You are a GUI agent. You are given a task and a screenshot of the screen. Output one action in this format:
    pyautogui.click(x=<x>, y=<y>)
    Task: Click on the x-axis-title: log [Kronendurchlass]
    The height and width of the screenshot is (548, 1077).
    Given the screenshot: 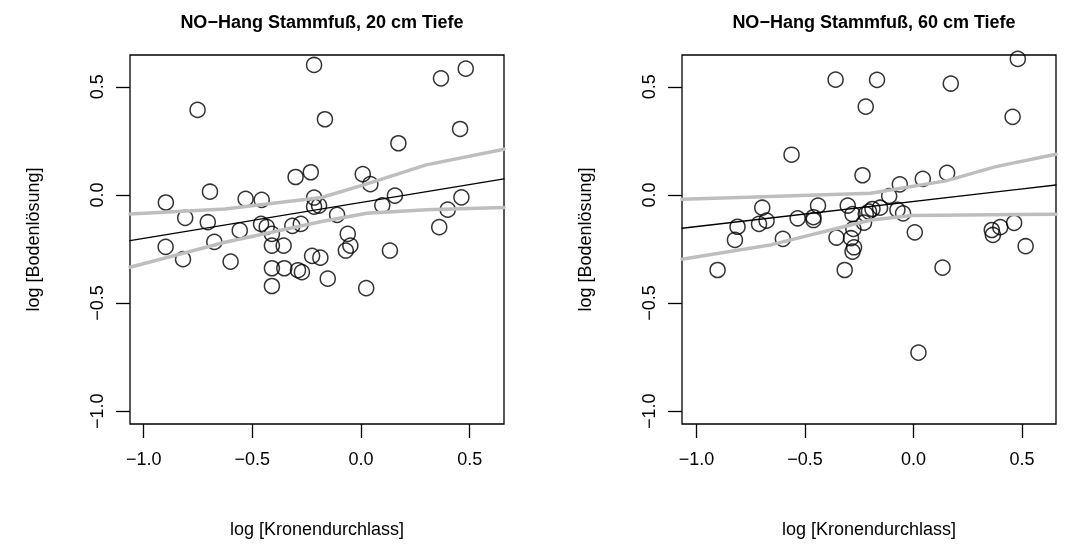 What is the action you would take?
    pyautogui.click(x=317, y=529)
    